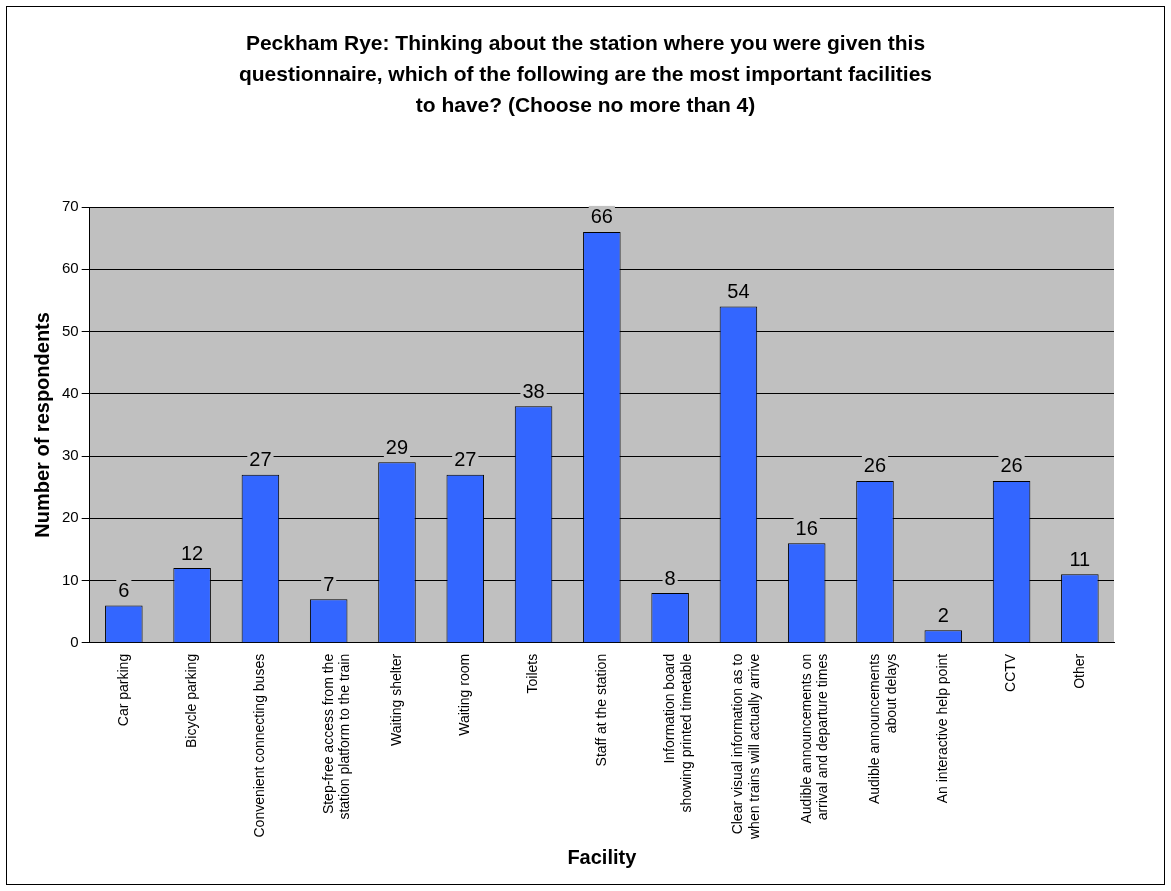 This screenshot has height=891, width=1171. I want to click on chart-title: Peckham Rye: Thinking about the station where you were given this questionnaire, which of the following are the most important facilities to have? (Choose no more than 4), so click(585, 74).